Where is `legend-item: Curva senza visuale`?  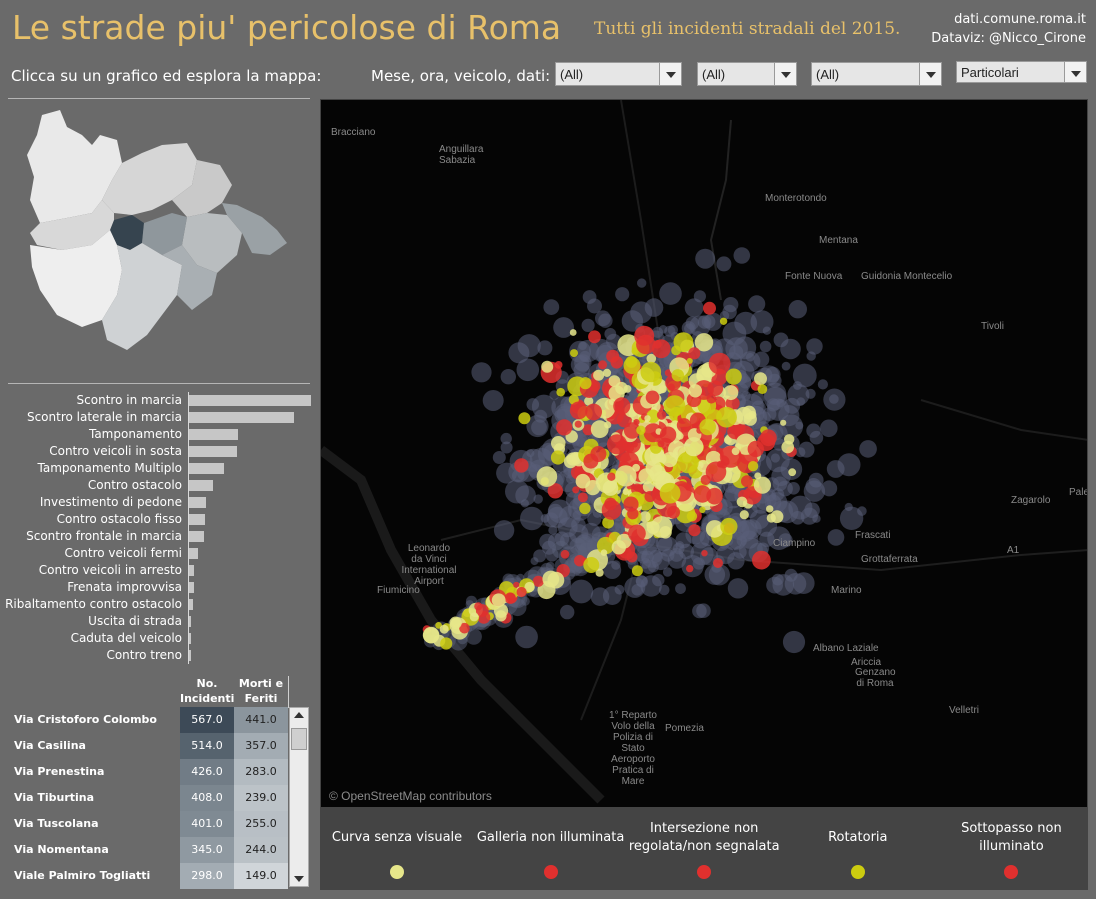
legend-item: Curva senza visuale is located at coordinates (397, 849).